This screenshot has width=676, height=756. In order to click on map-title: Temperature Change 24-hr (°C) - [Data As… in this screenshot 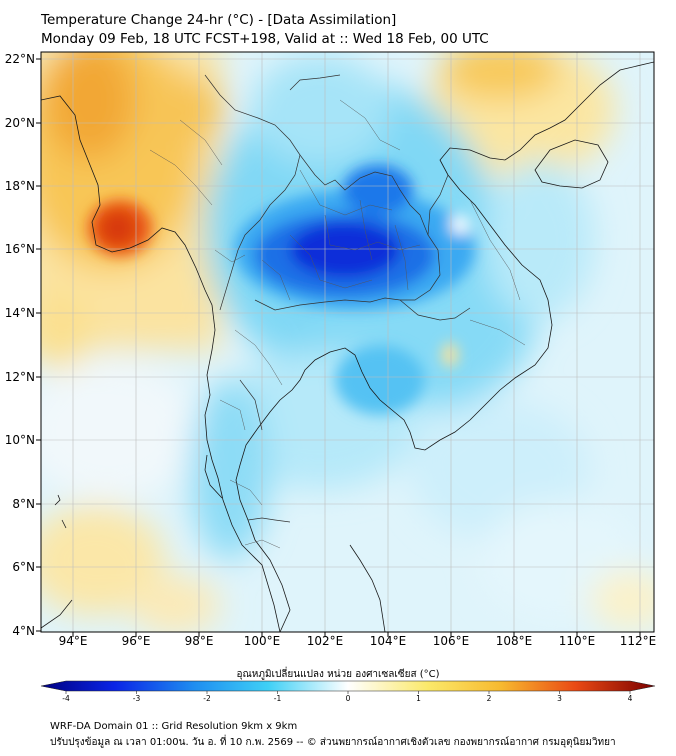, I will do `click(219, 20)`.